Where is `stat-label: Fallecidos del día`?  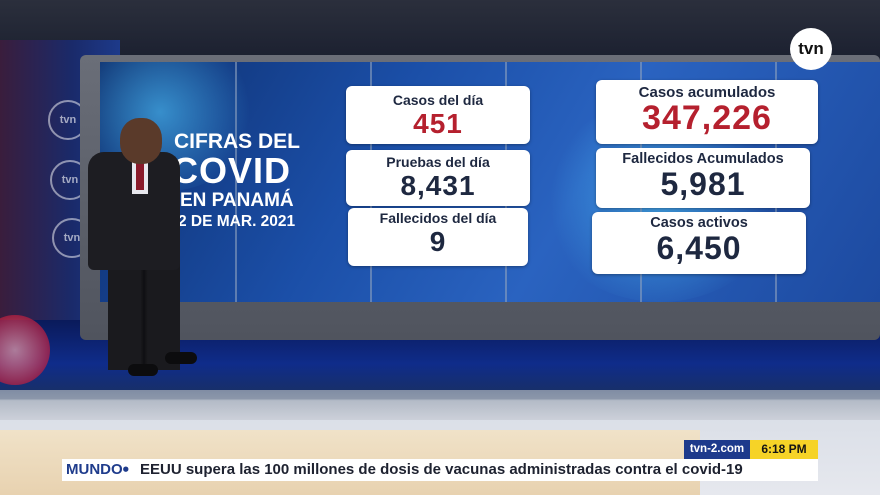
stat-label: Fallecidos del día is located at coordinates (438, 218).